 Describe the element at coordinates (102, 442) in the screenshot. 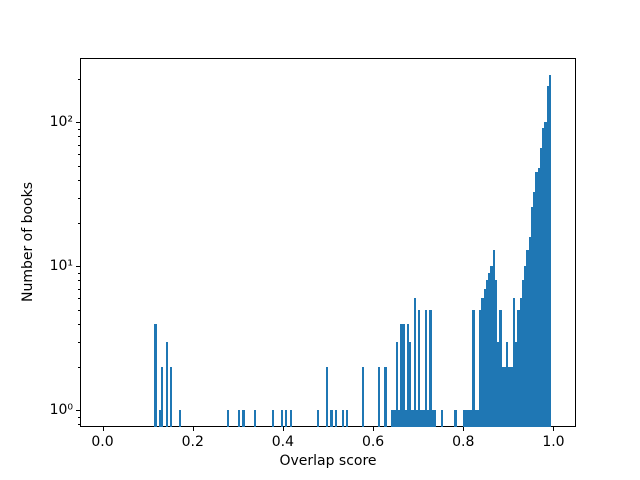

I see `x-axis-tick-label: 0.0` at that location.